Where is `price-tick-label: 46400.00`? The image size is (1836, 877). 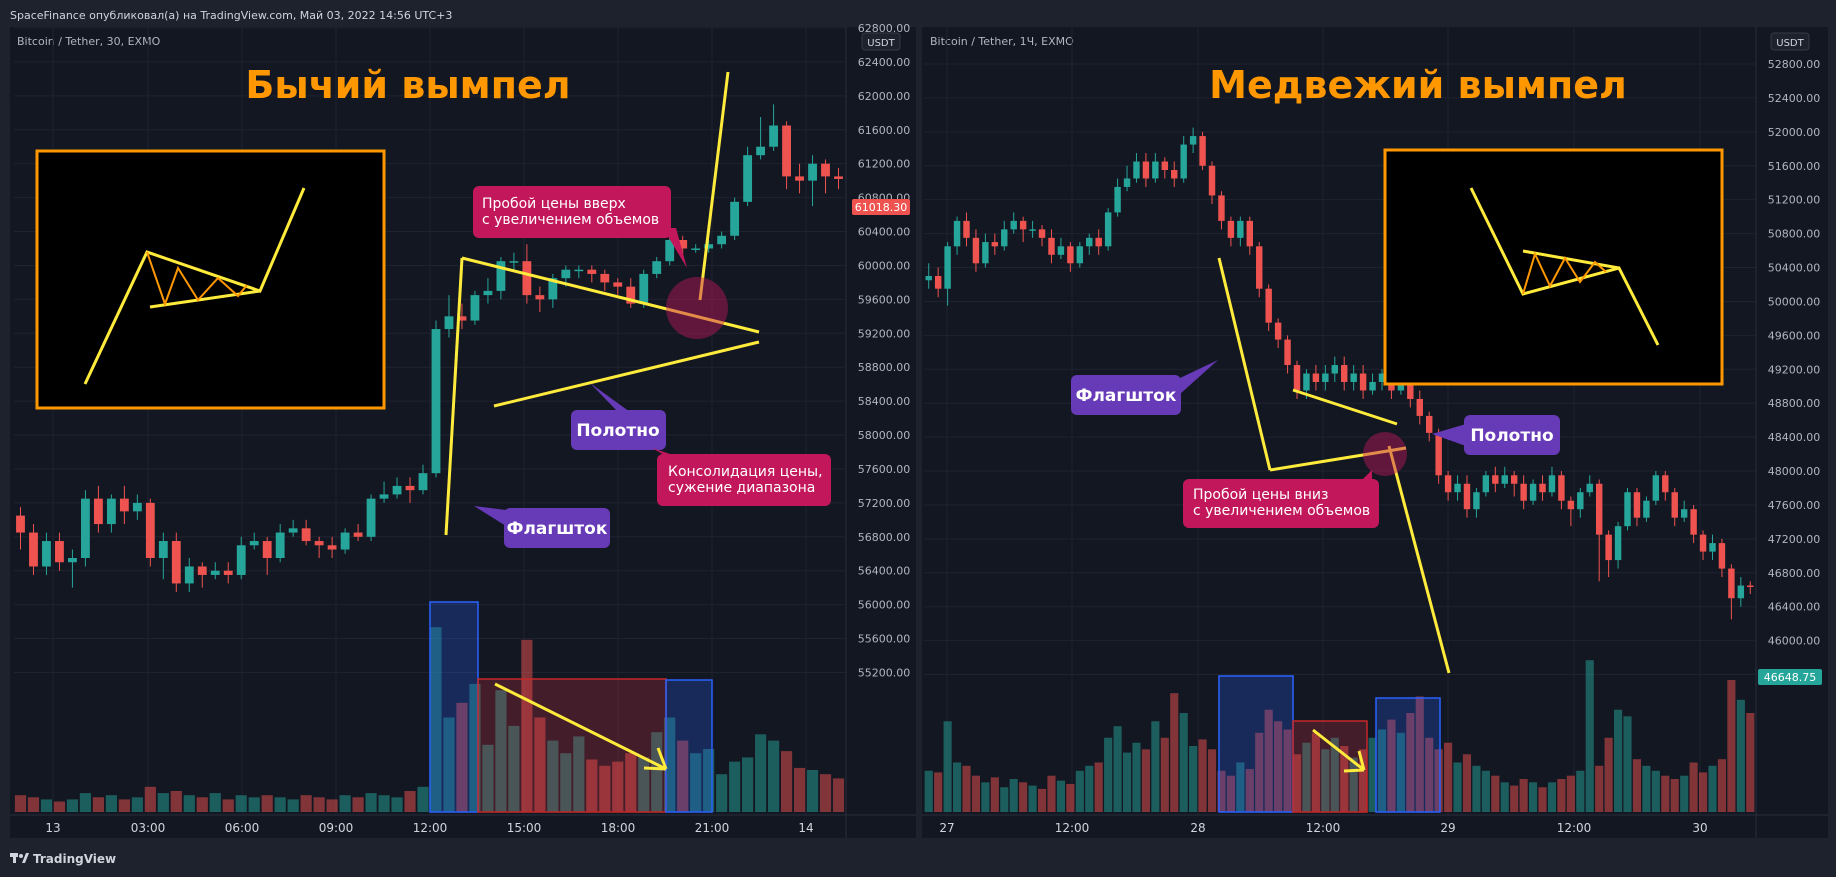 price-tick-label: 46400.00 is located at coordinates (1794, 607).